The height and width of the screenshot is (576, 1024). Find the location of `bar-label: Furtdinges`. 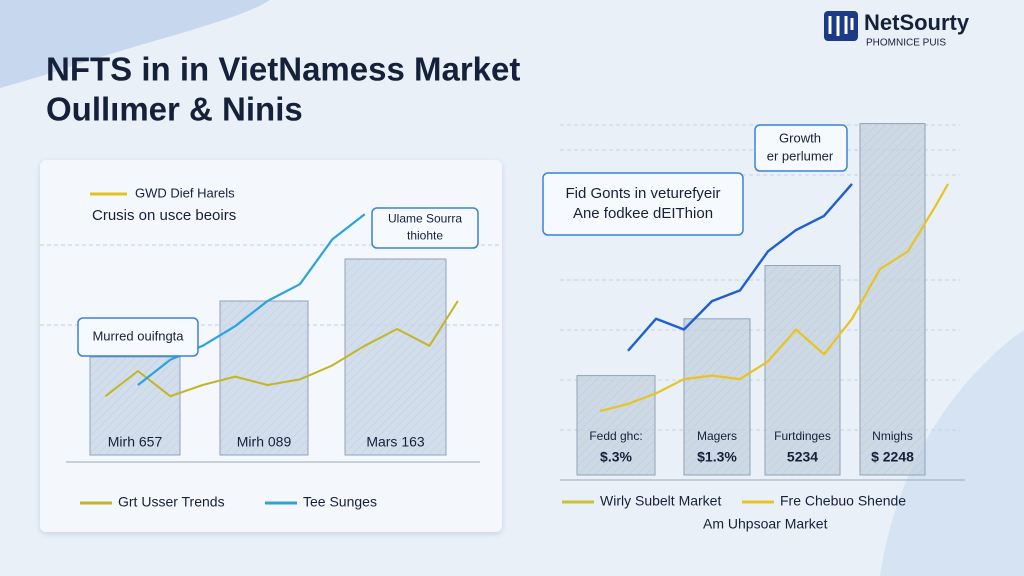

bar-label: Furtdinges is located at coordinates (802, 436).